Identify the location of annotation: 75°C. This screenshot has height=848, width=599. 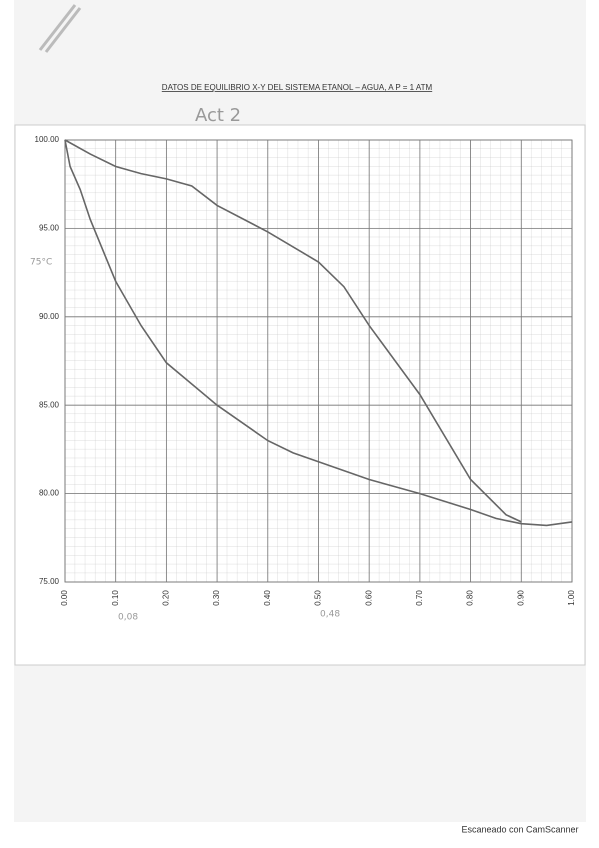
(41, 263).